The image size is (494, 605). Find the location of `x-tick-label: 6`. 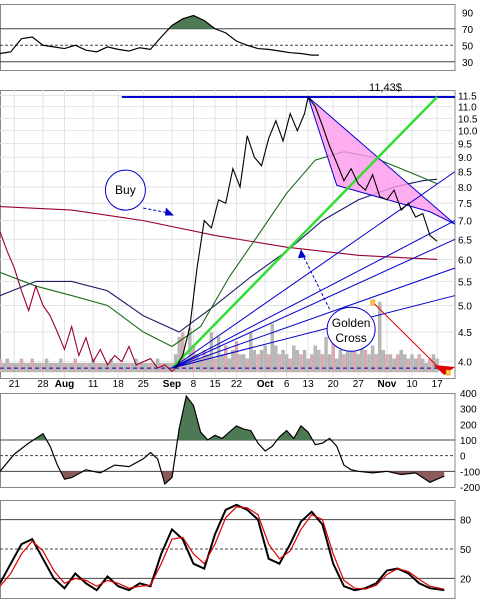

x-tick-label: 6 is located at coordinates (287, 384).